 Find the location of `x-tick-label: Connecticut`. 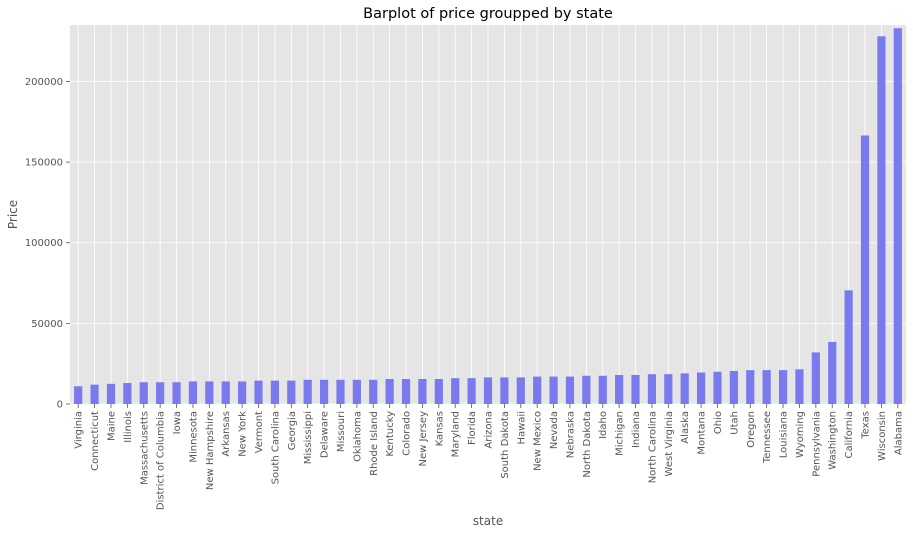

x-tick-label: Connecticut is located at coordinates (95, 441).